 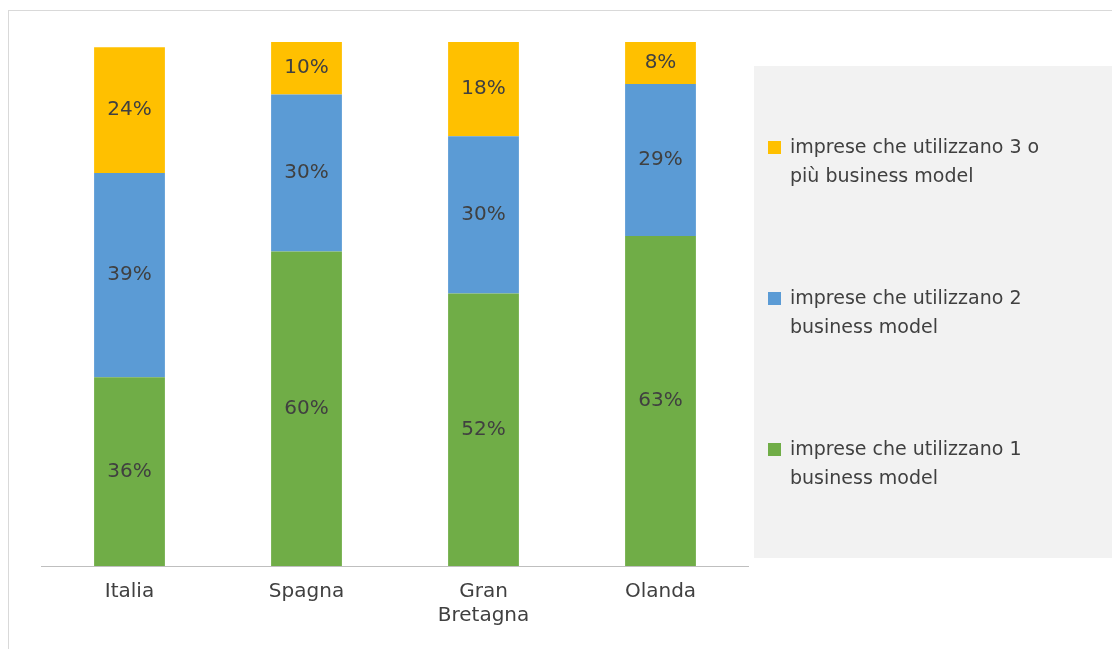 What do you see at coordinates (660, 590) in the screenshot?
I see `x-tick-label: Olanda` at bounding box center [660, 590].